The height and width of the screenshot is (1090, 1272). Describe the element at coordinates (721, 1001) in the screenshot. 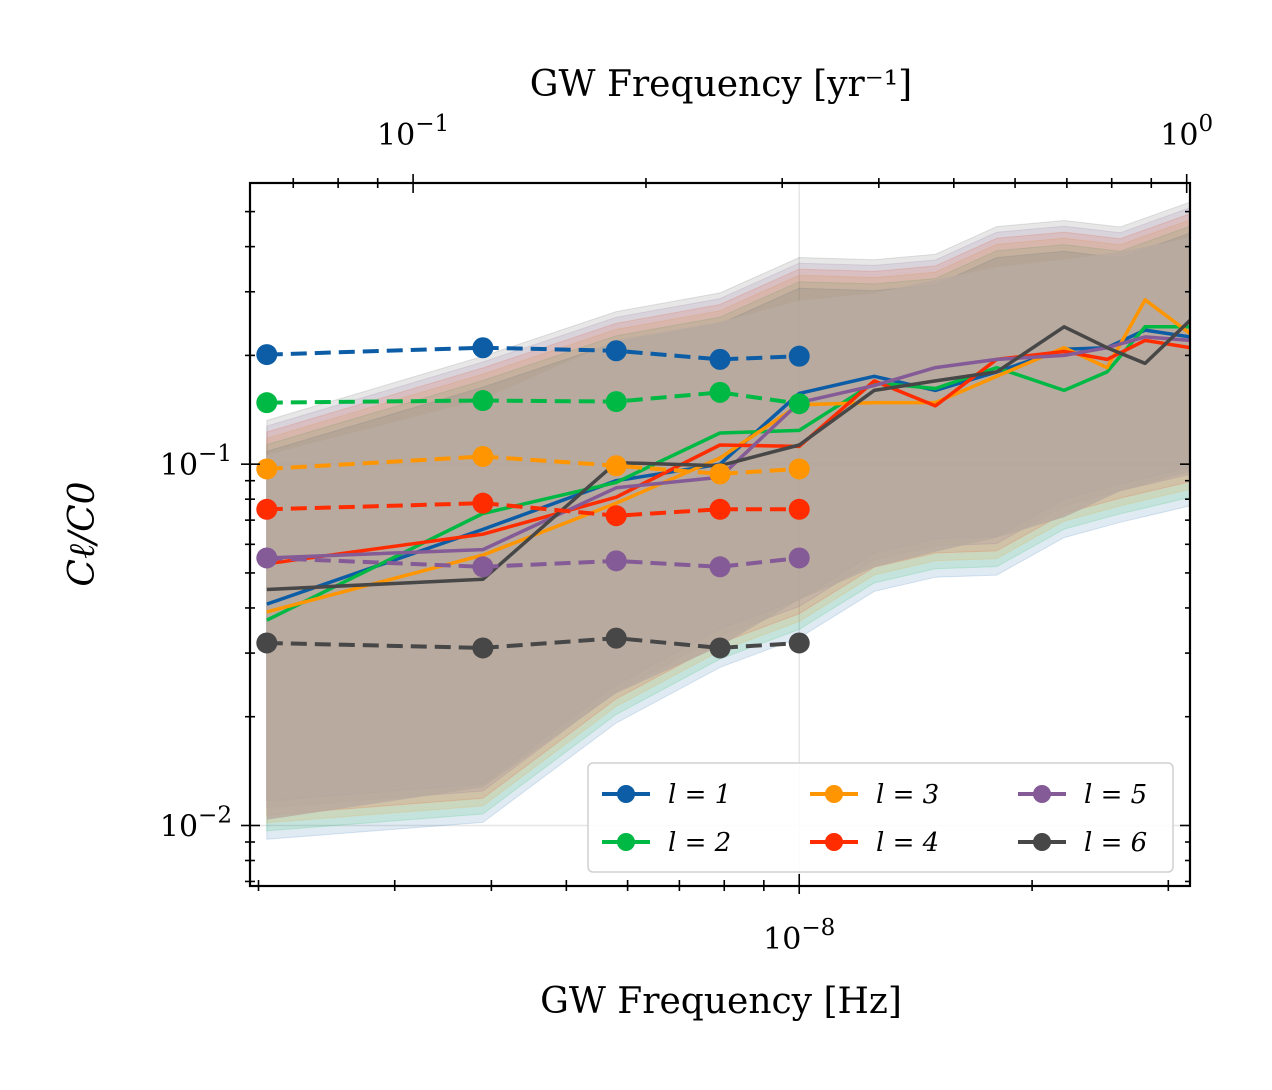

I see `x-axis-title: GW Frequency [Hz]` at that location.